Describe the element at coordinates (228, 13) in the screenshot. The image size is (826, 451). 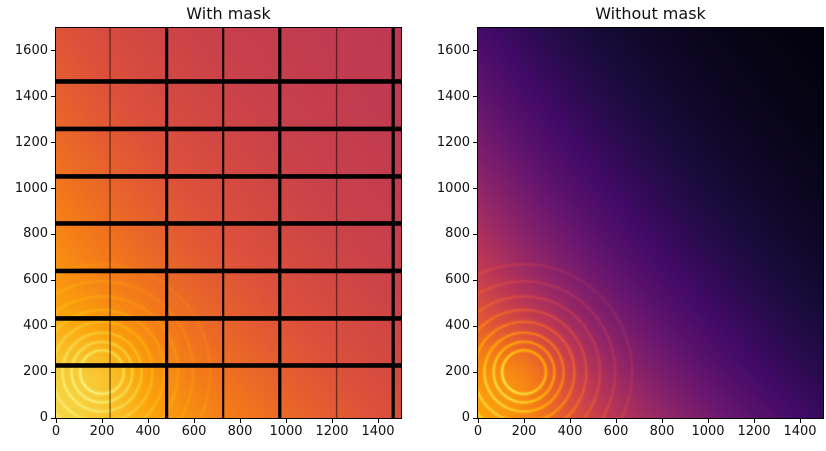
I see `panel-title-with-mask: With mask` at that location.